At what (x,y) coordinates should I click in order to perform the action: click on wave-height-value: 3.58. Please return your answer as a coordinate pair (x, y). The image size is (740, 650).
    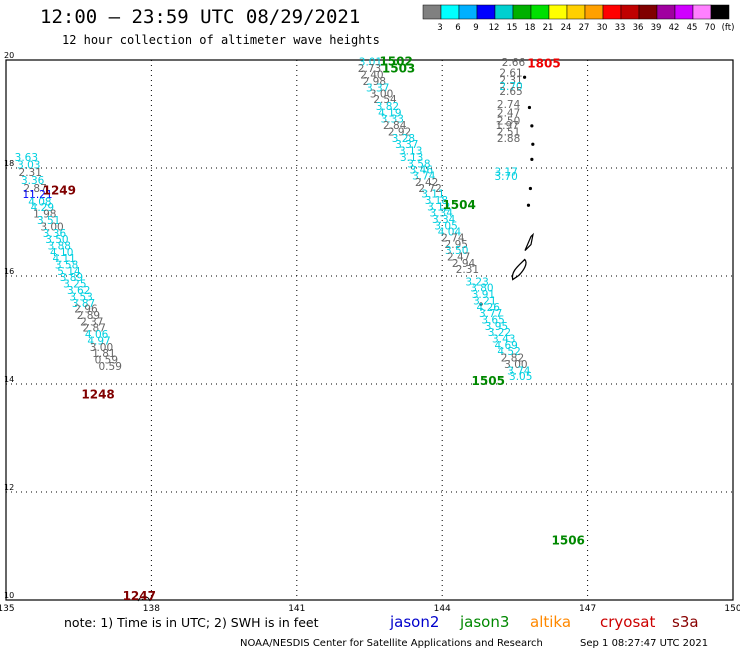
    Looking at the image, I should click on (66, 265).